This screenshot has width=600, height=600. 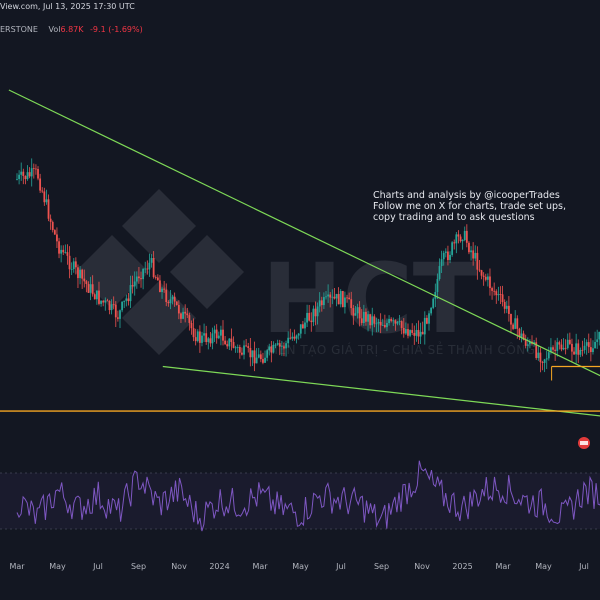 I want to click on symbol-legend: ERSTONE Vol6.87K -9.1 (-1.69%), so click(x=71, y=29).